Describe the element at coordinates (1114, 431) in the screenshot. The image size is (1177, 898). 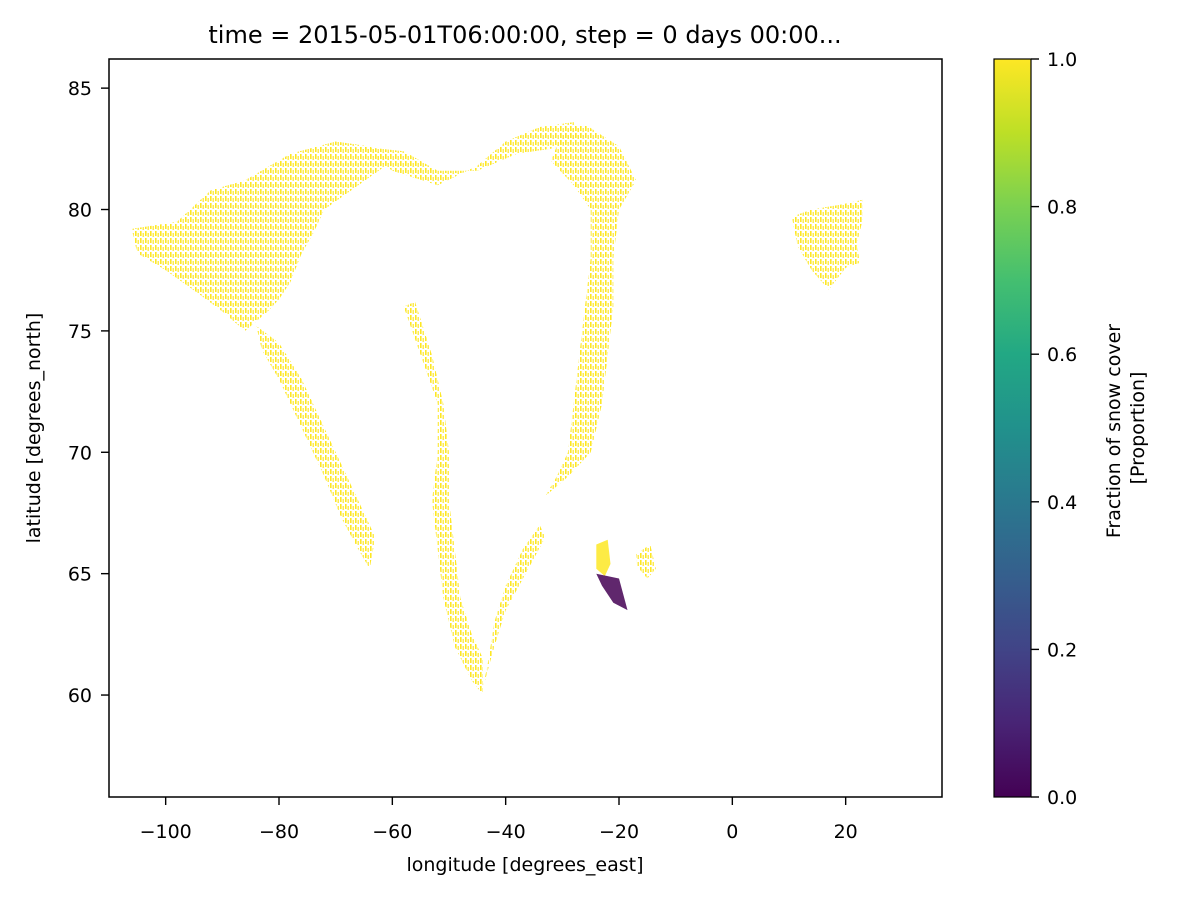
I see `colorbar-label-line-1: Fraction of snow cover` at that location.